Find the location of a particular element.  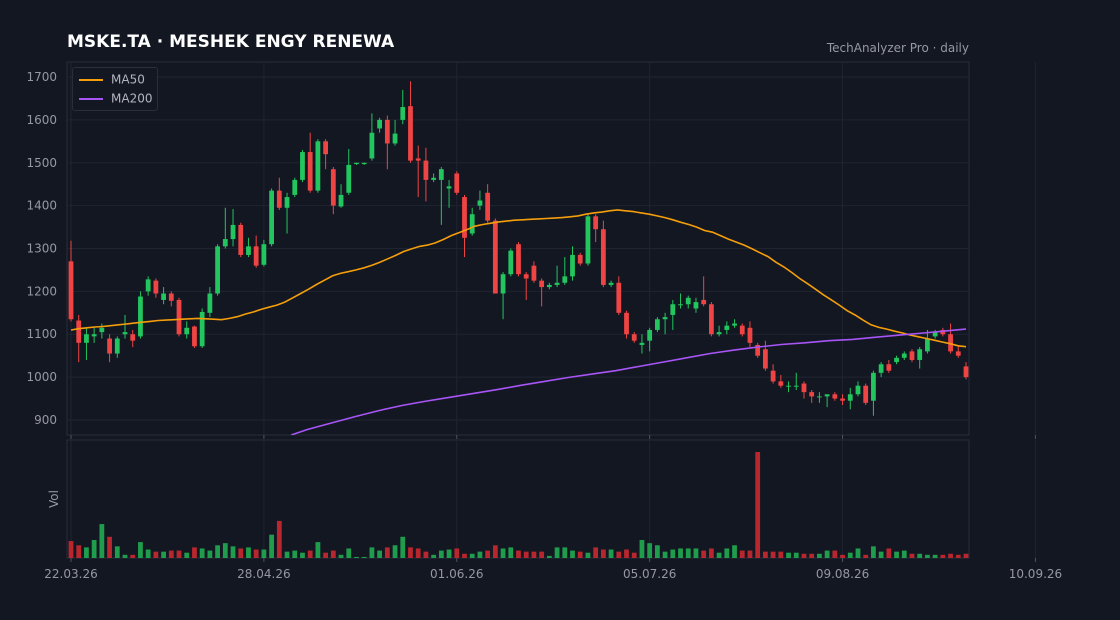

x-tick-label: 05.07.26 is located at coordinates (649, 574).